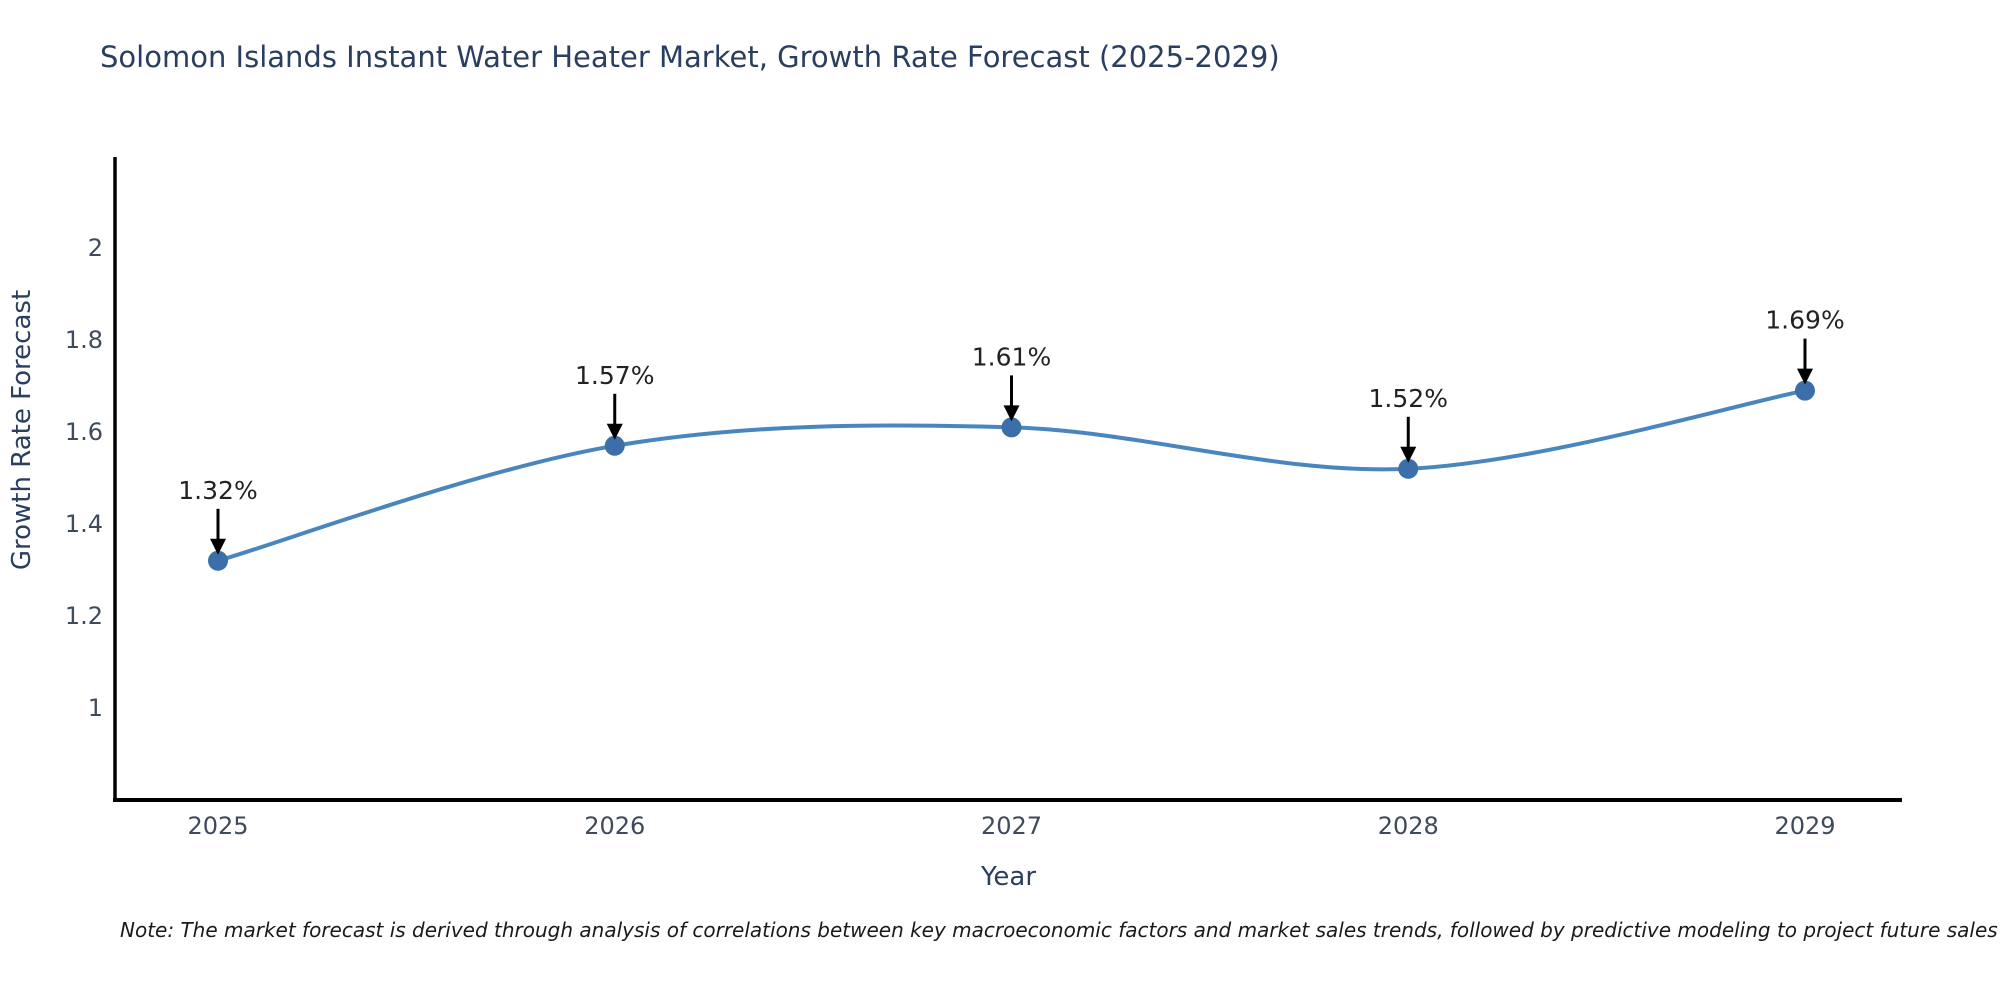  Describe the element at coordinates (1011, 826) in the screenshot. I see `x-tick-label: 2027` at that location.